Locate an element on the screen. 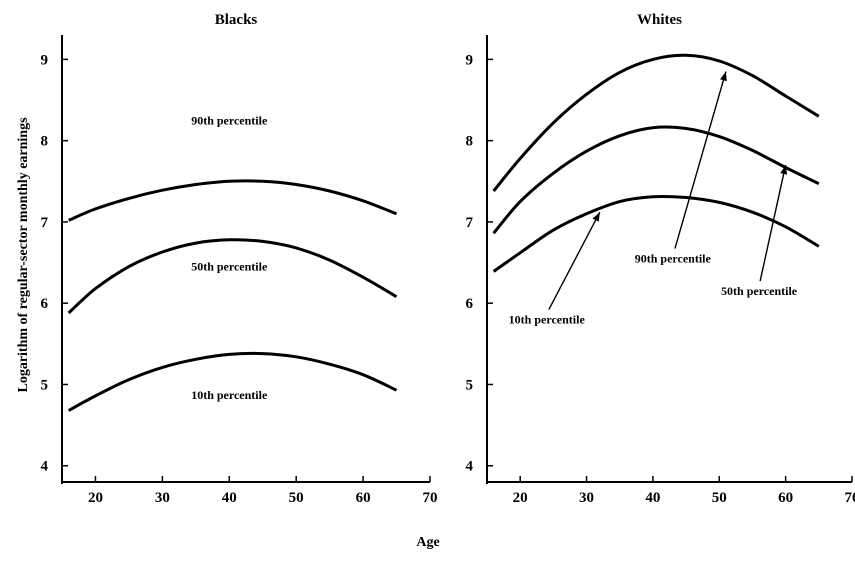 The height and width of the screenshot is (562, 855). chart-1-y-tick-label: 5 is located at coordinates (470, 385).